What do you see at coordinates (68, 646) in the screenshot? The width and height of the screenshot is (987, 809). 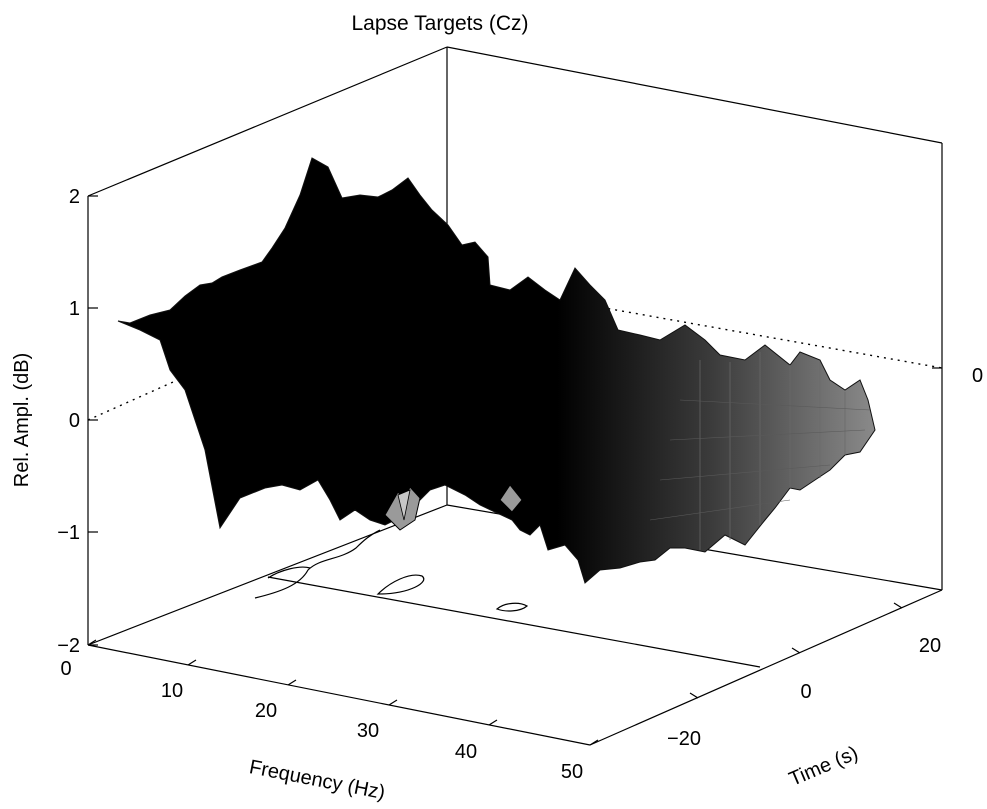 I see `z-tick-label: −2` at bounding box center [68, 646].